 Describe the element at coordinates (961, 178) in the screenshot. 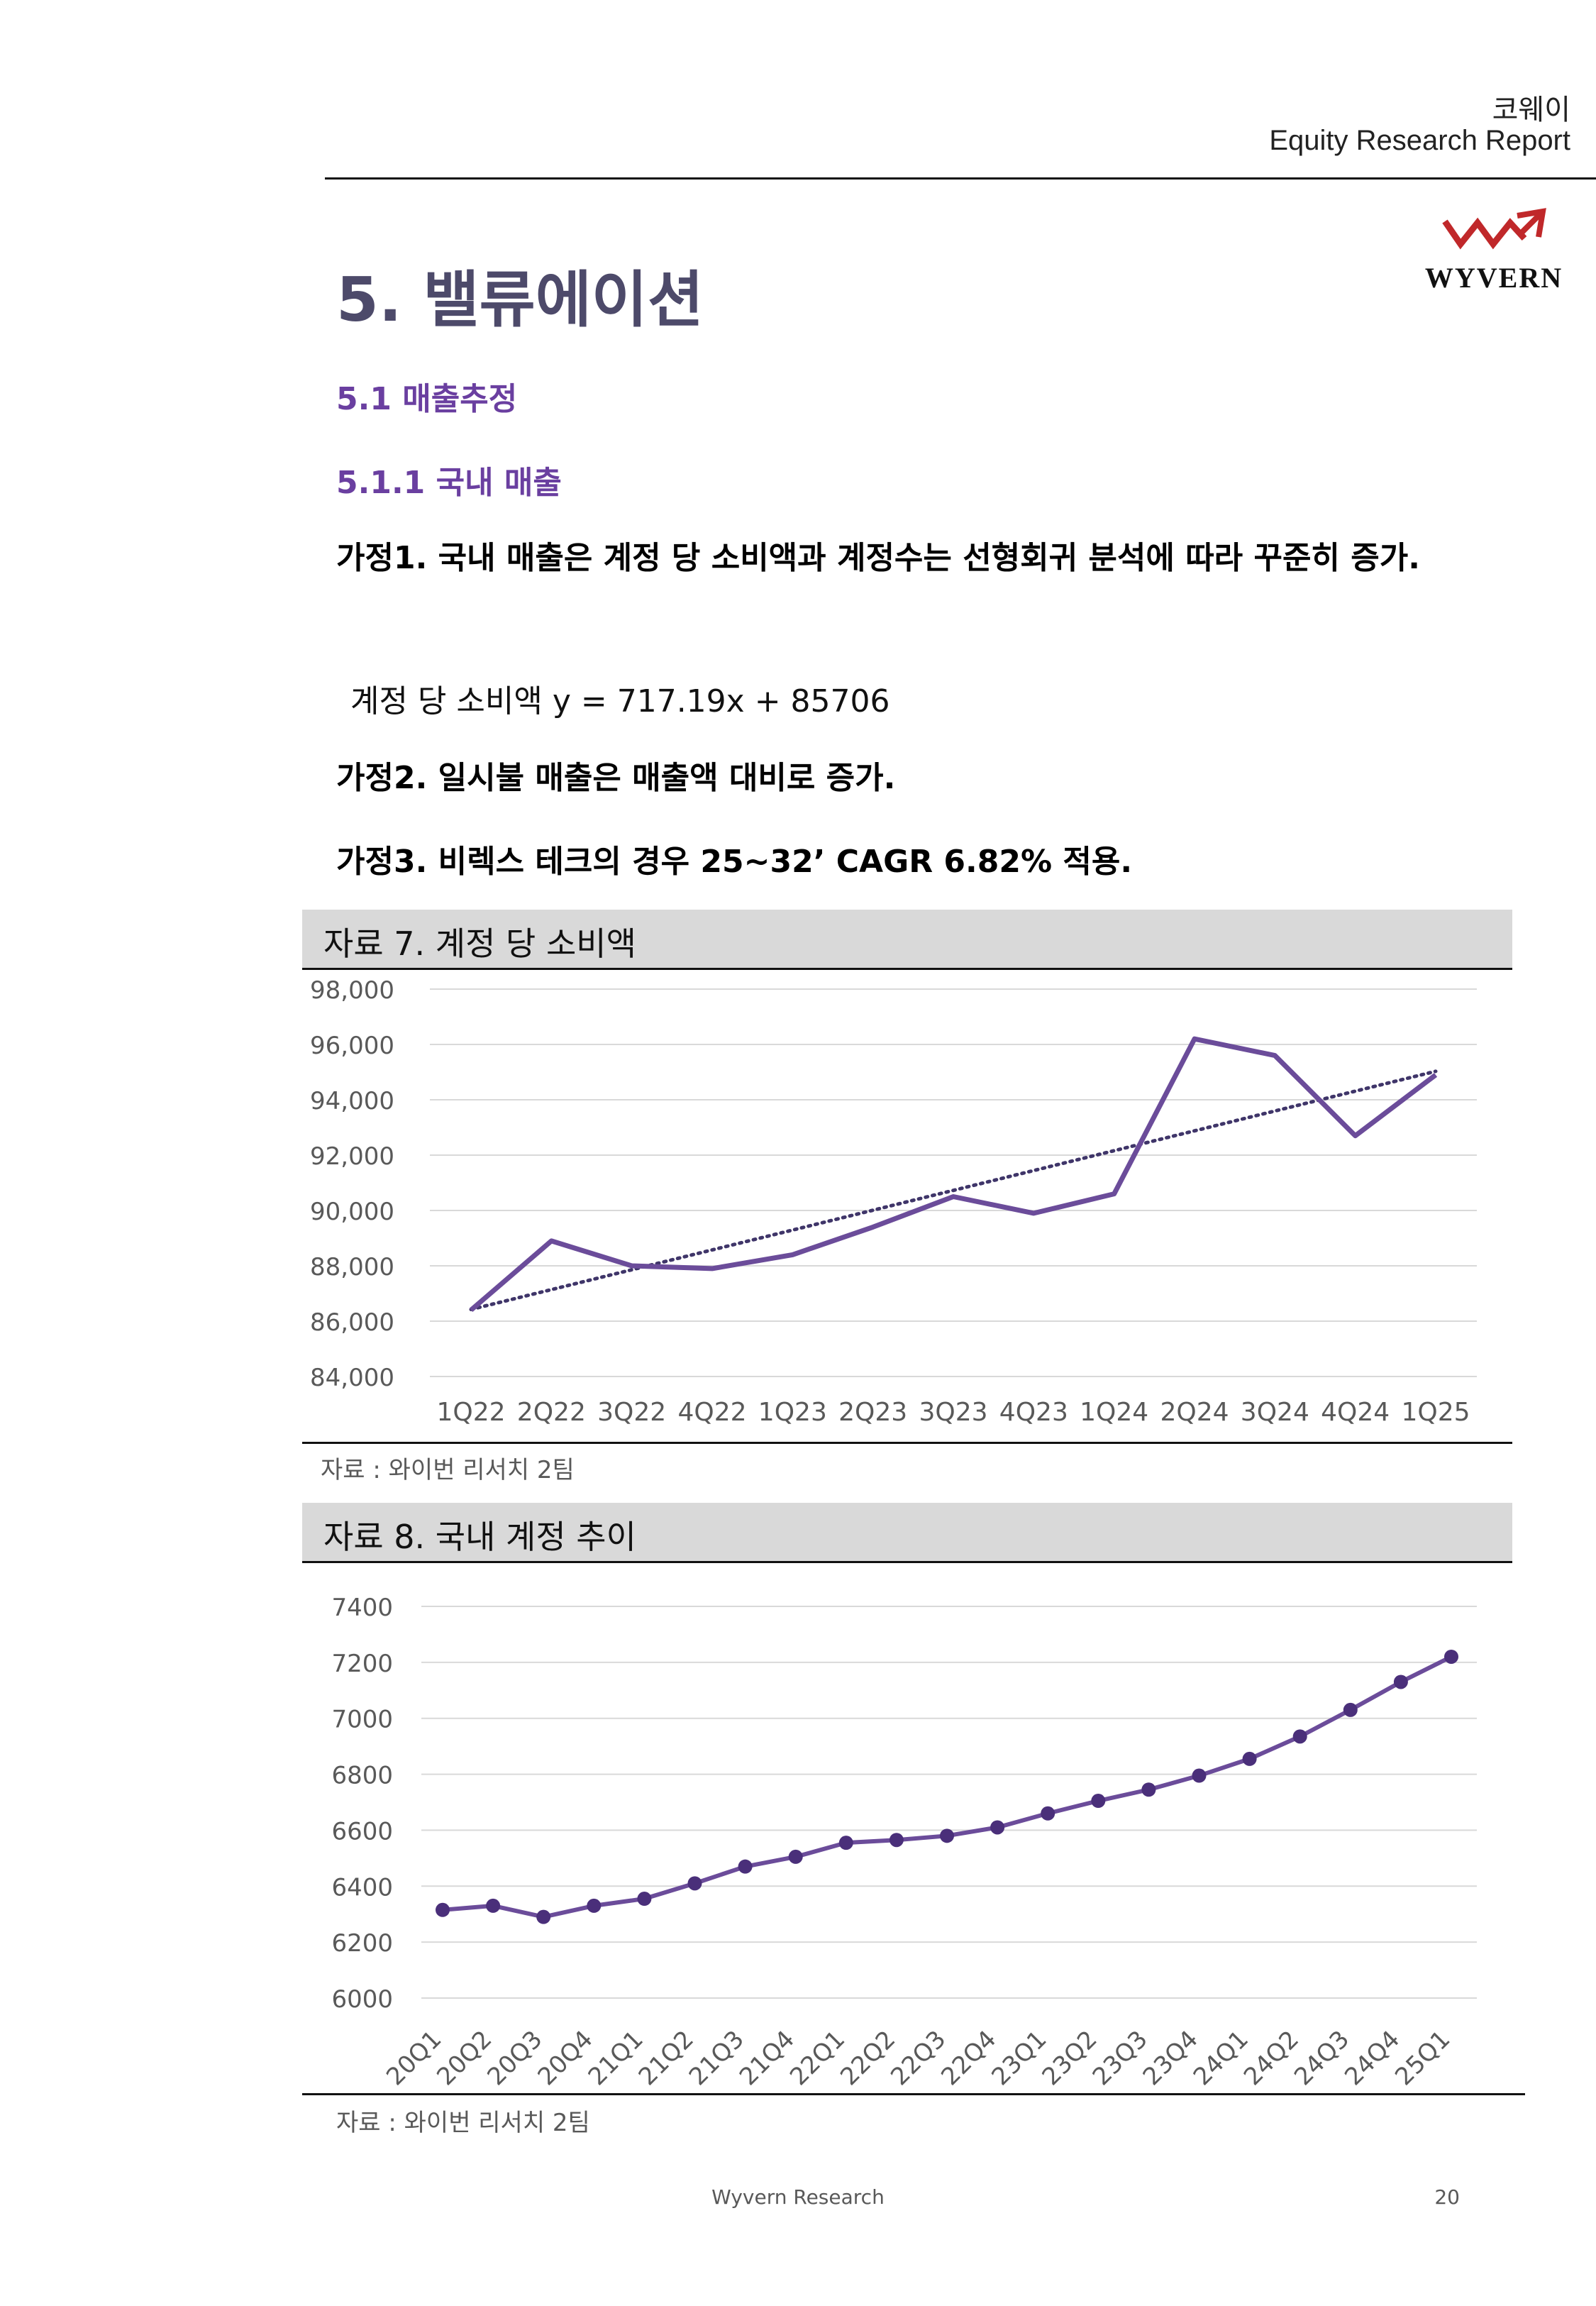

I see `header-divider` at that location.